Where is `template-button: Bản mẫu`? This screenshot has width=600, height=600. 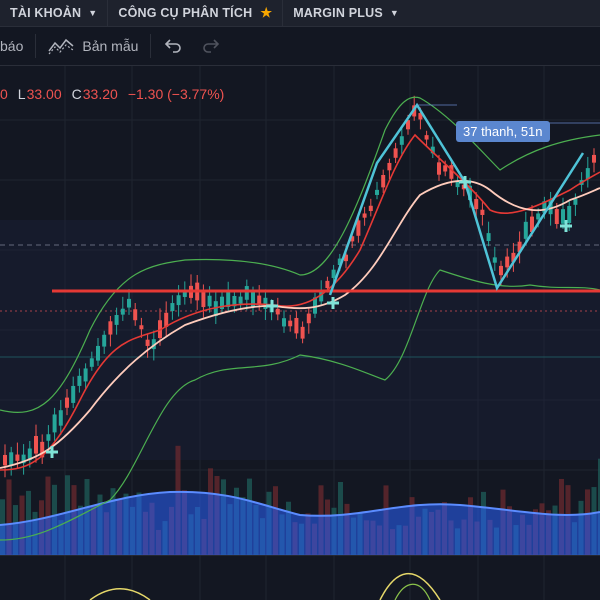 template-button: Bản mẫu is located at coordinates (93, 46).